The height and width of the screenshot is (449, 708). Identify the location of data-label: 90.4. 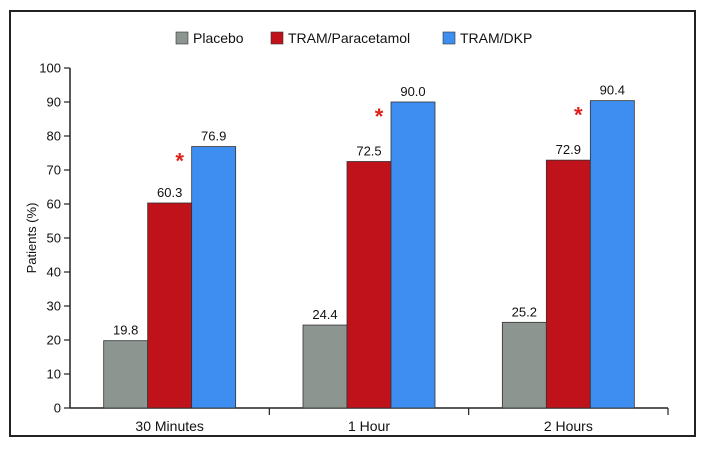
(612, 90).